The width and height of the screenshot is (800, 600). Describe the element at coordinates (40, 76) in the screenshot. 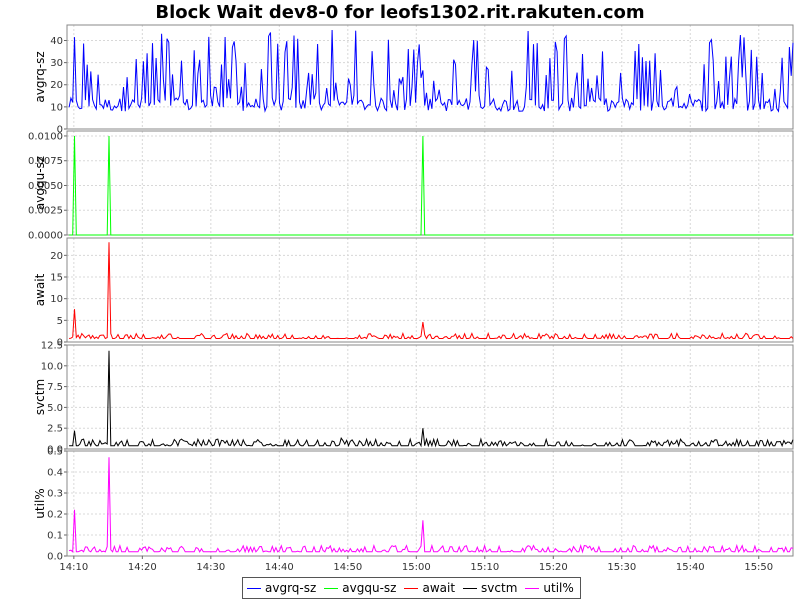

I see `y-axis-label: avgrq-sz` at that location.